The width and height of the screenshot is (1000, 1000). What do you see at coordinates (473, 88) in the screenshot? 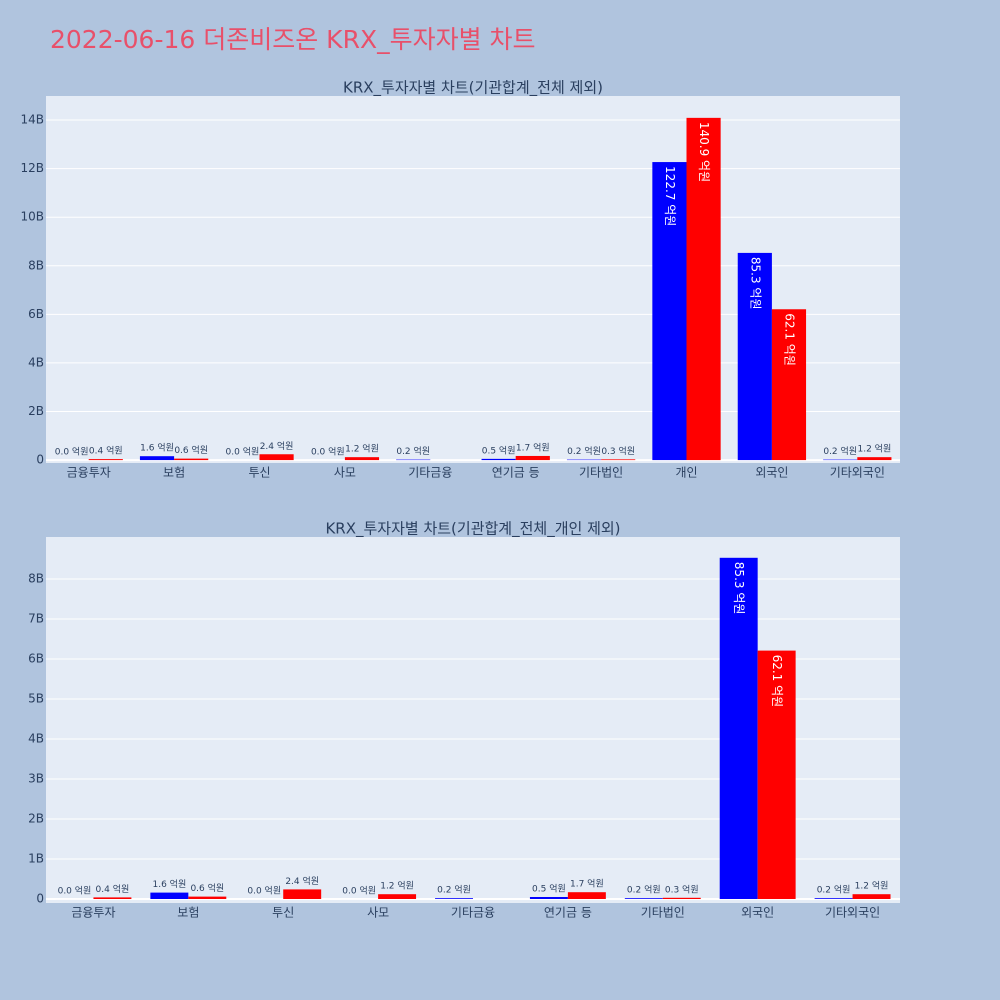
I see `subplot-title: KRX_투자자별 차트(기관합계_전체 제외)` at bounding box center [473, 88].